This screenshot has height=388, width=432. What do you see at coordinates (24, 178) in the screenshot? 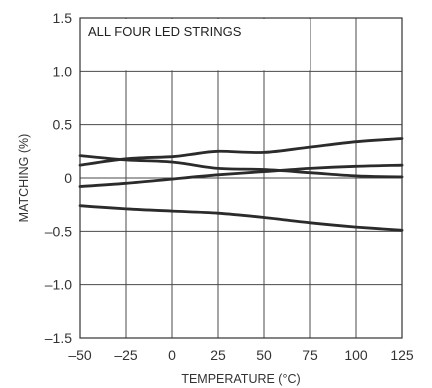
I see `y-axis-label: MATCHING (%)` at bounding box center [24, 178].